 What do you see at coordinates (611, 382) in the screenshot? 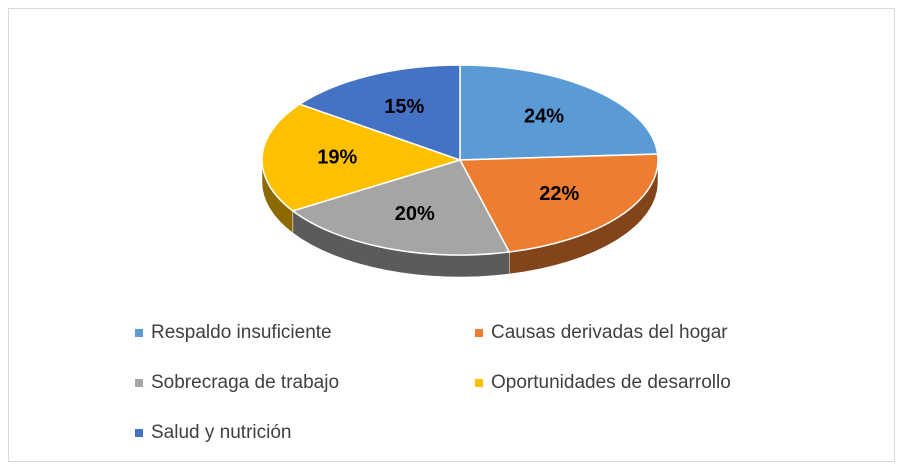
I see `legend-label: Oportunidades de desarrollo` at bounding box center [611, 382].